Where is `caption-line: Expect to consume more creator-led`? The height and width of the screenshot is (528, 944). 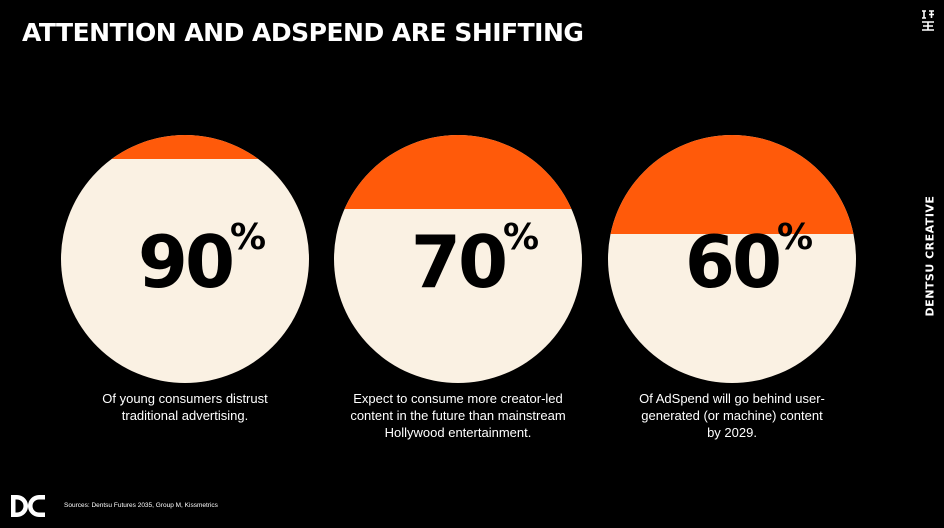 caption-line: Expect to consume more creator-led is located at coordinates (458, 398).